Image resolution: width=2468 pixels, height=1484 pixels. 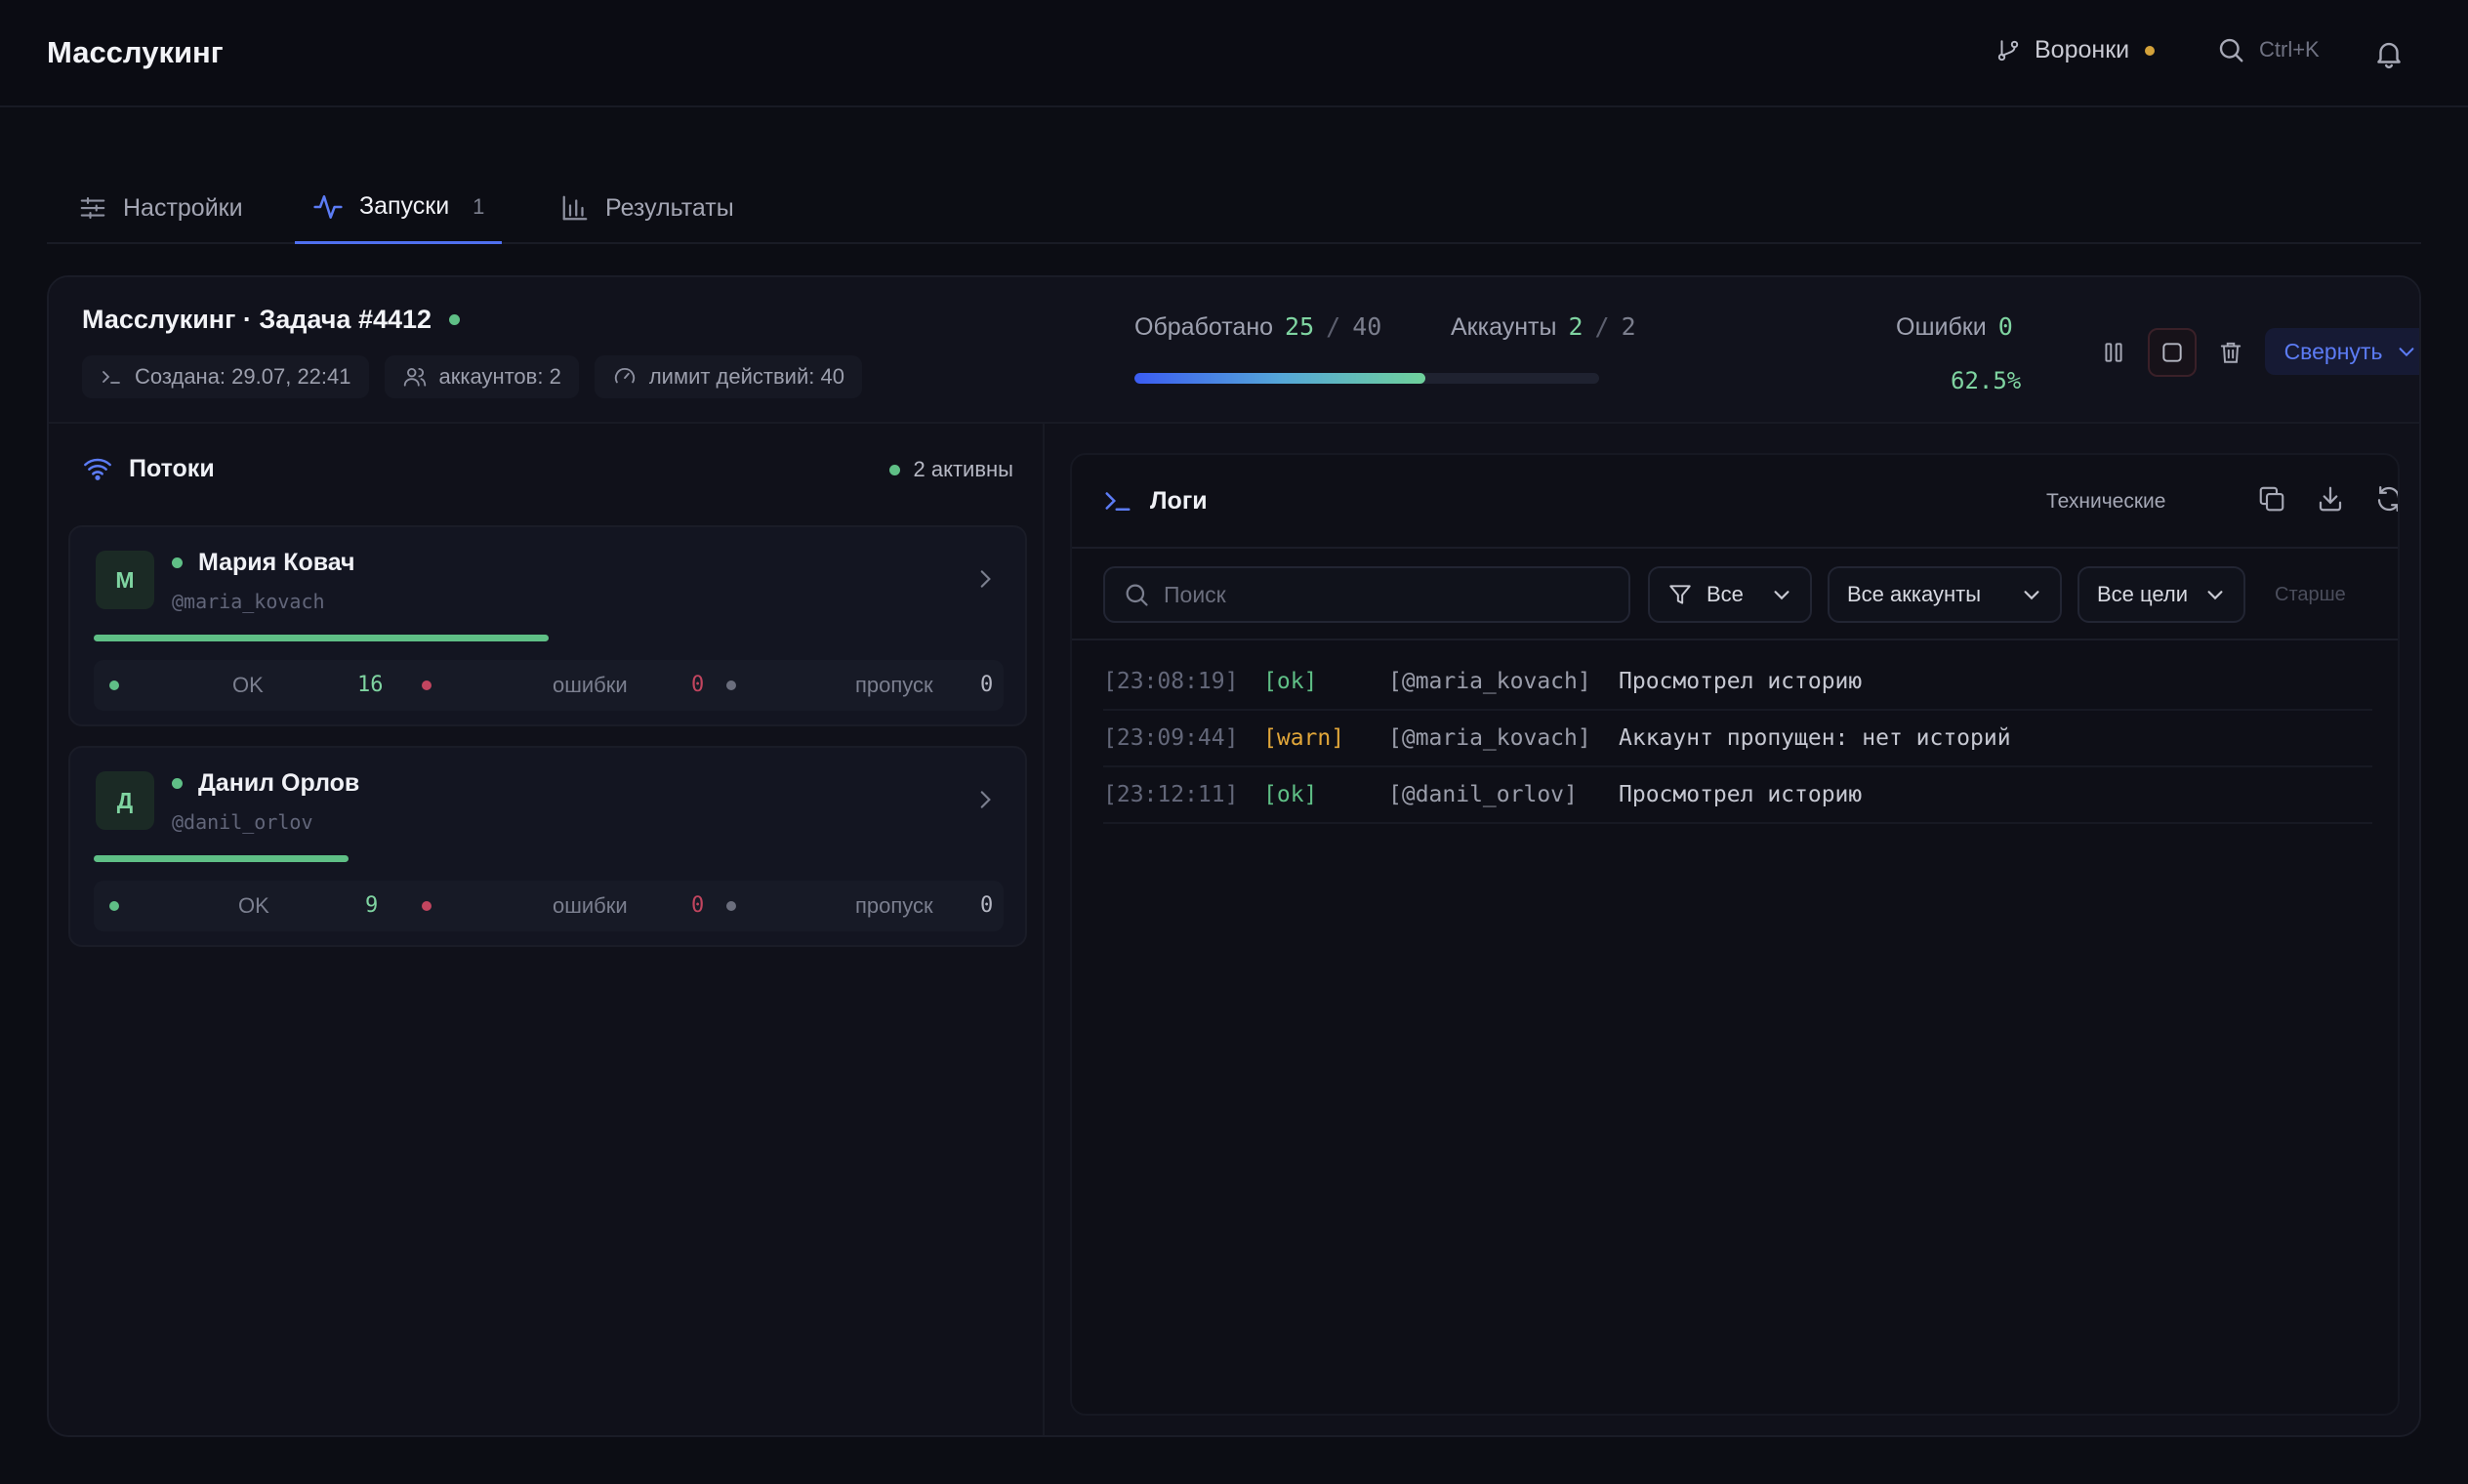 I want to click on pause-button, so click(x=2113, y=353).